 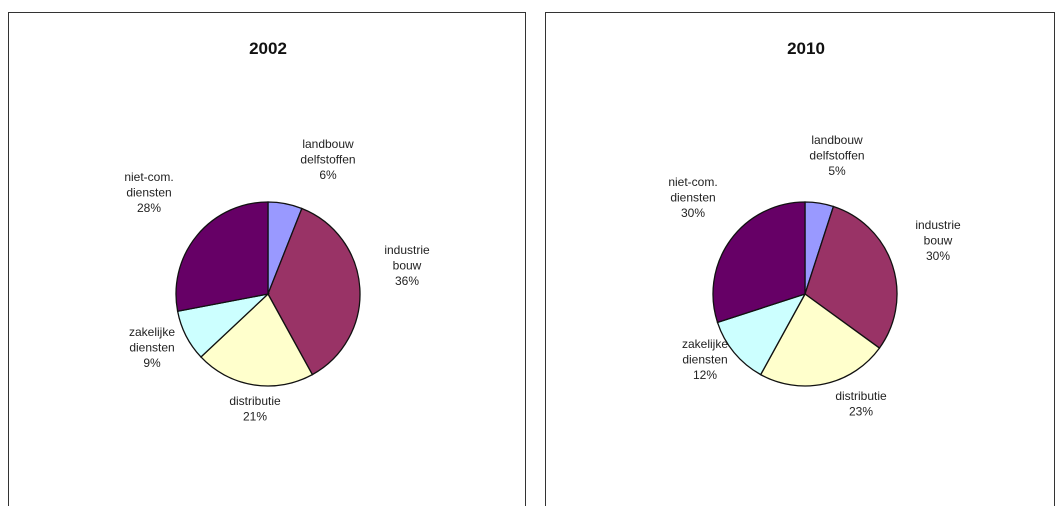 I want to click on slice-label-zakelijke-diensten: zakelijke diensten 9%, so click(x=152, y=347).